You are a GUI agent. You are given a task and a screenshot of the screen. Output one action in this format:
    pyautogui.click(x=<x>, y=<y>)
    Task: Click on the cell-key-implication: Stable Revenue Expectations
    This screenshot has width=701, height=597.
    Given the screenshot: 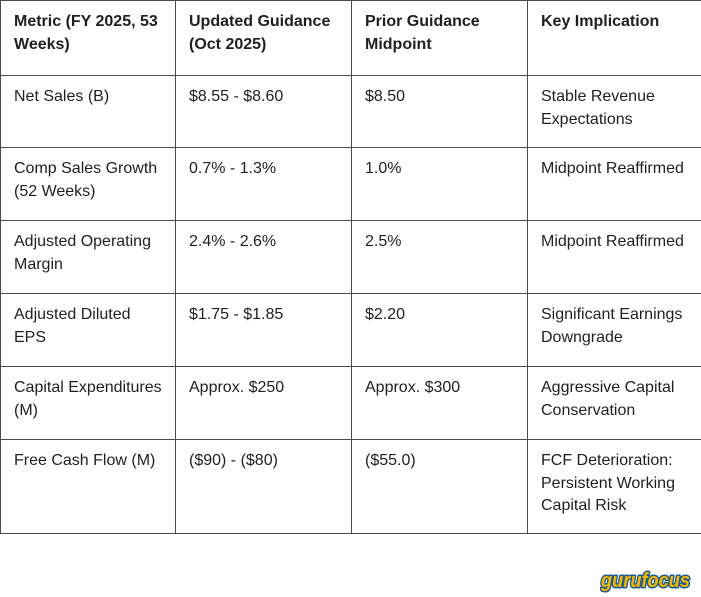 What is the action you would take?
    pyautogui.click(x=614, y=111)
    